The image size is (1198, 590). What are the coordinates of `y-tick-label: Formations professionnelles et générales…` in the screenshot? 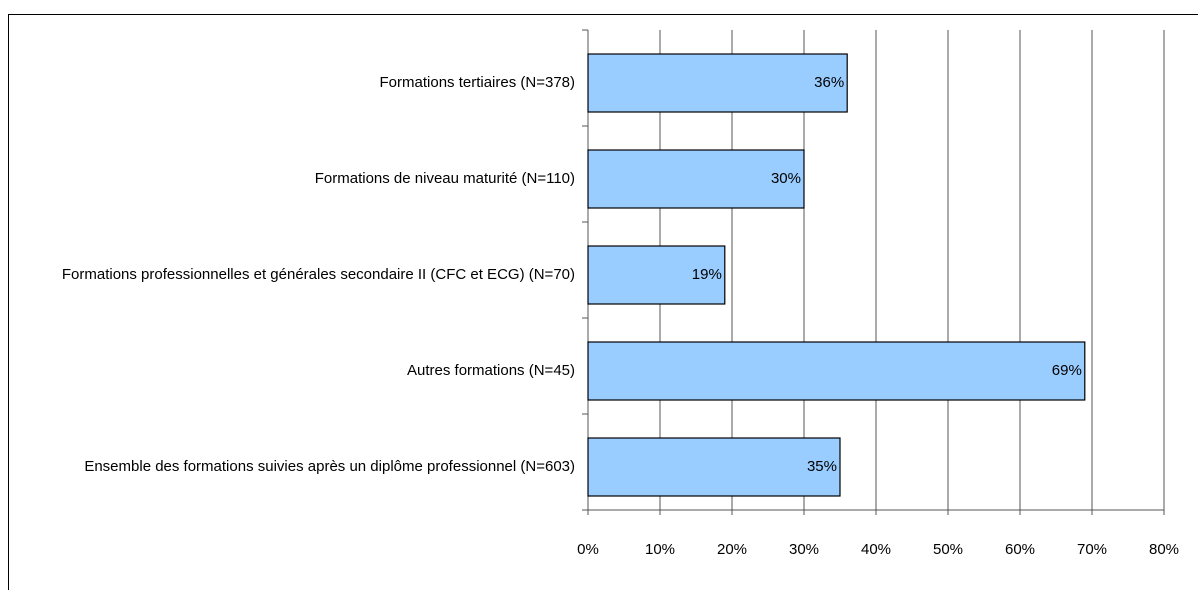 It's located at (297, 275).